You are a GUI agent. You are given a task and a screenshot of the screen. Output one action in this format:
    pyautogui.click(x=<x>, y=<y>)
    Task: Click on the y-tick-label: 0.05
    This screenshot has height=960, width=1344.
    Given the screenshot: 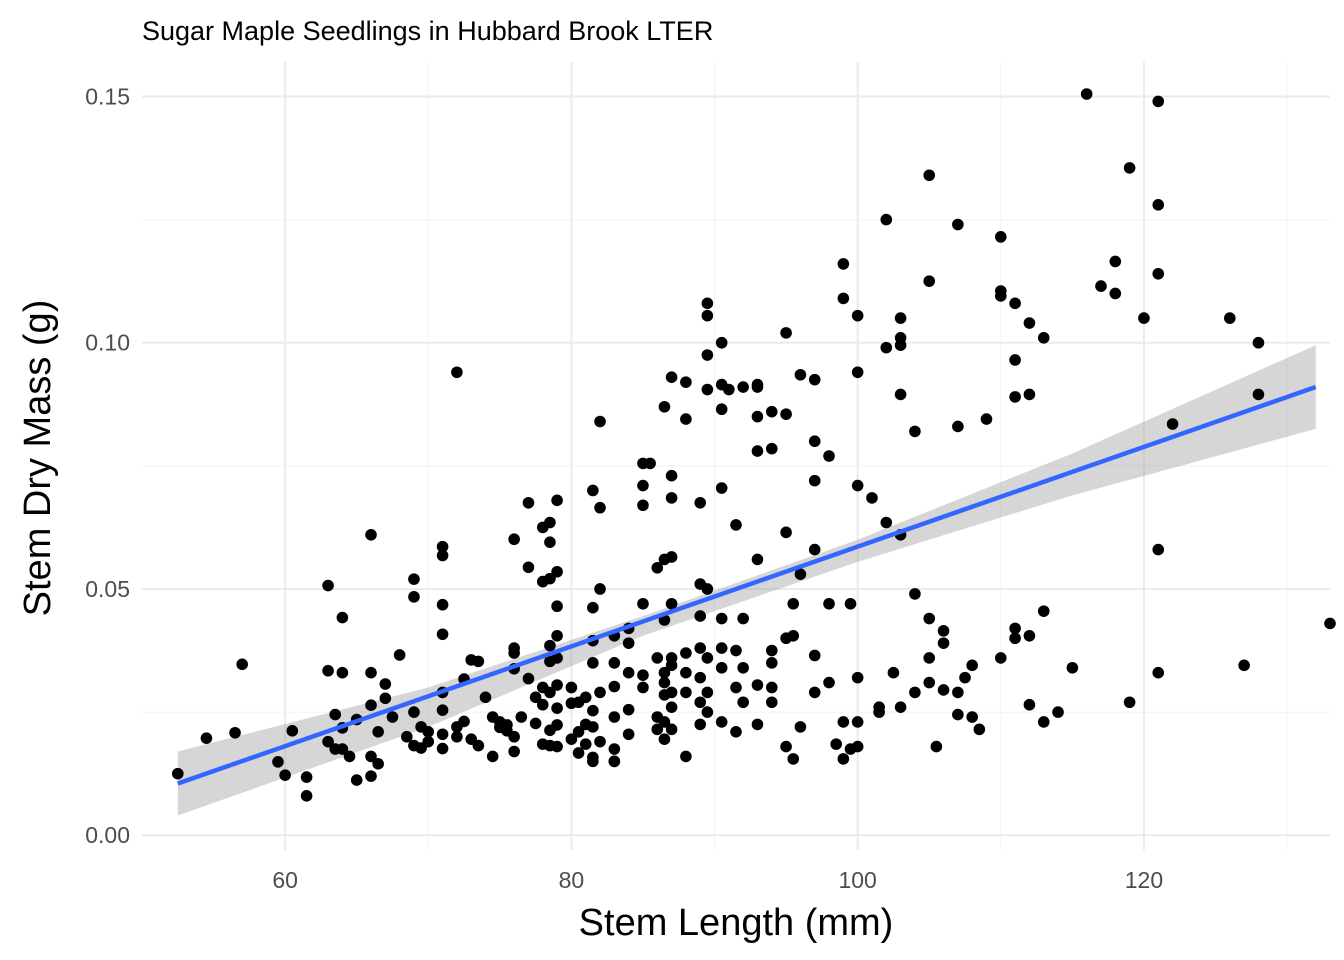 What is the action you would take?
    pyautogui.click(x=107, y=589)
    